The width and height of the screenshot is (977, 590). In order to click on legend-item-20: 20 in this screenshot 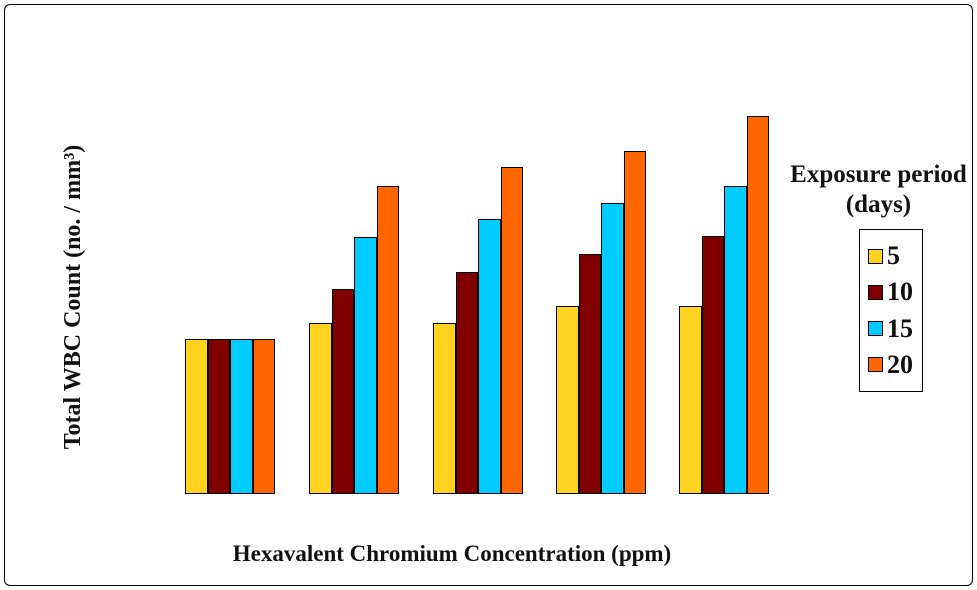, I will do `click(895, 364)`.